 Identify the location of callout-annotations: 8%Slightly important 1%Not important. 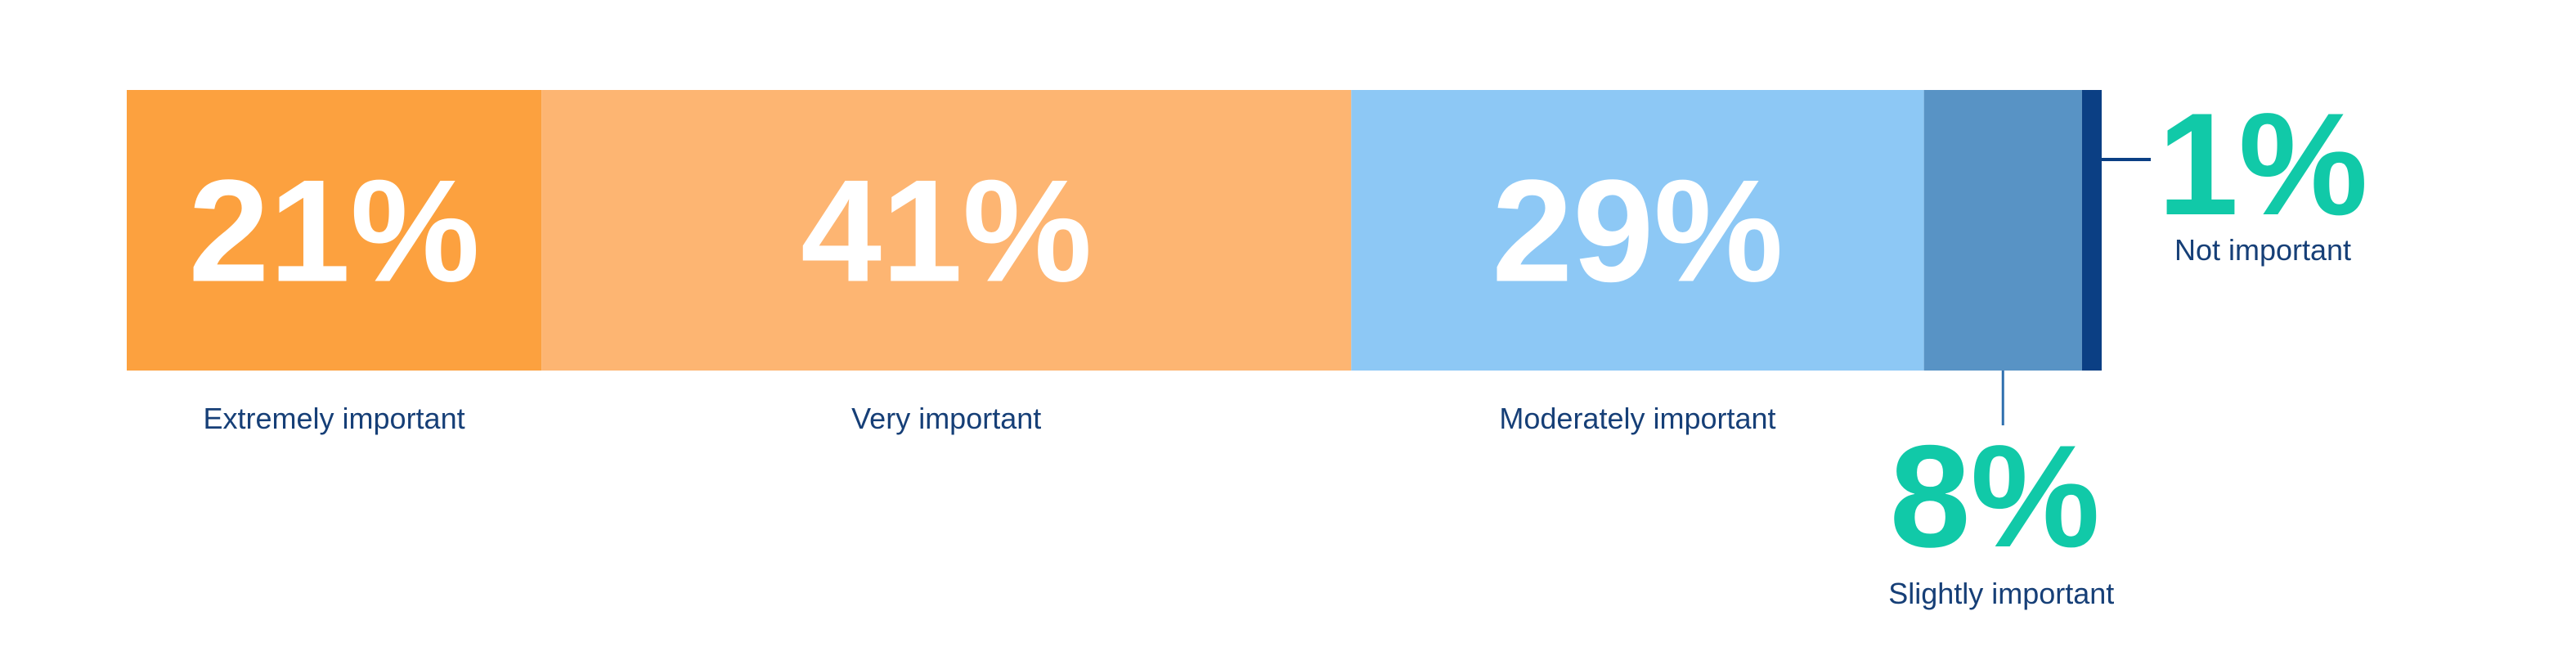
(2127, 346).